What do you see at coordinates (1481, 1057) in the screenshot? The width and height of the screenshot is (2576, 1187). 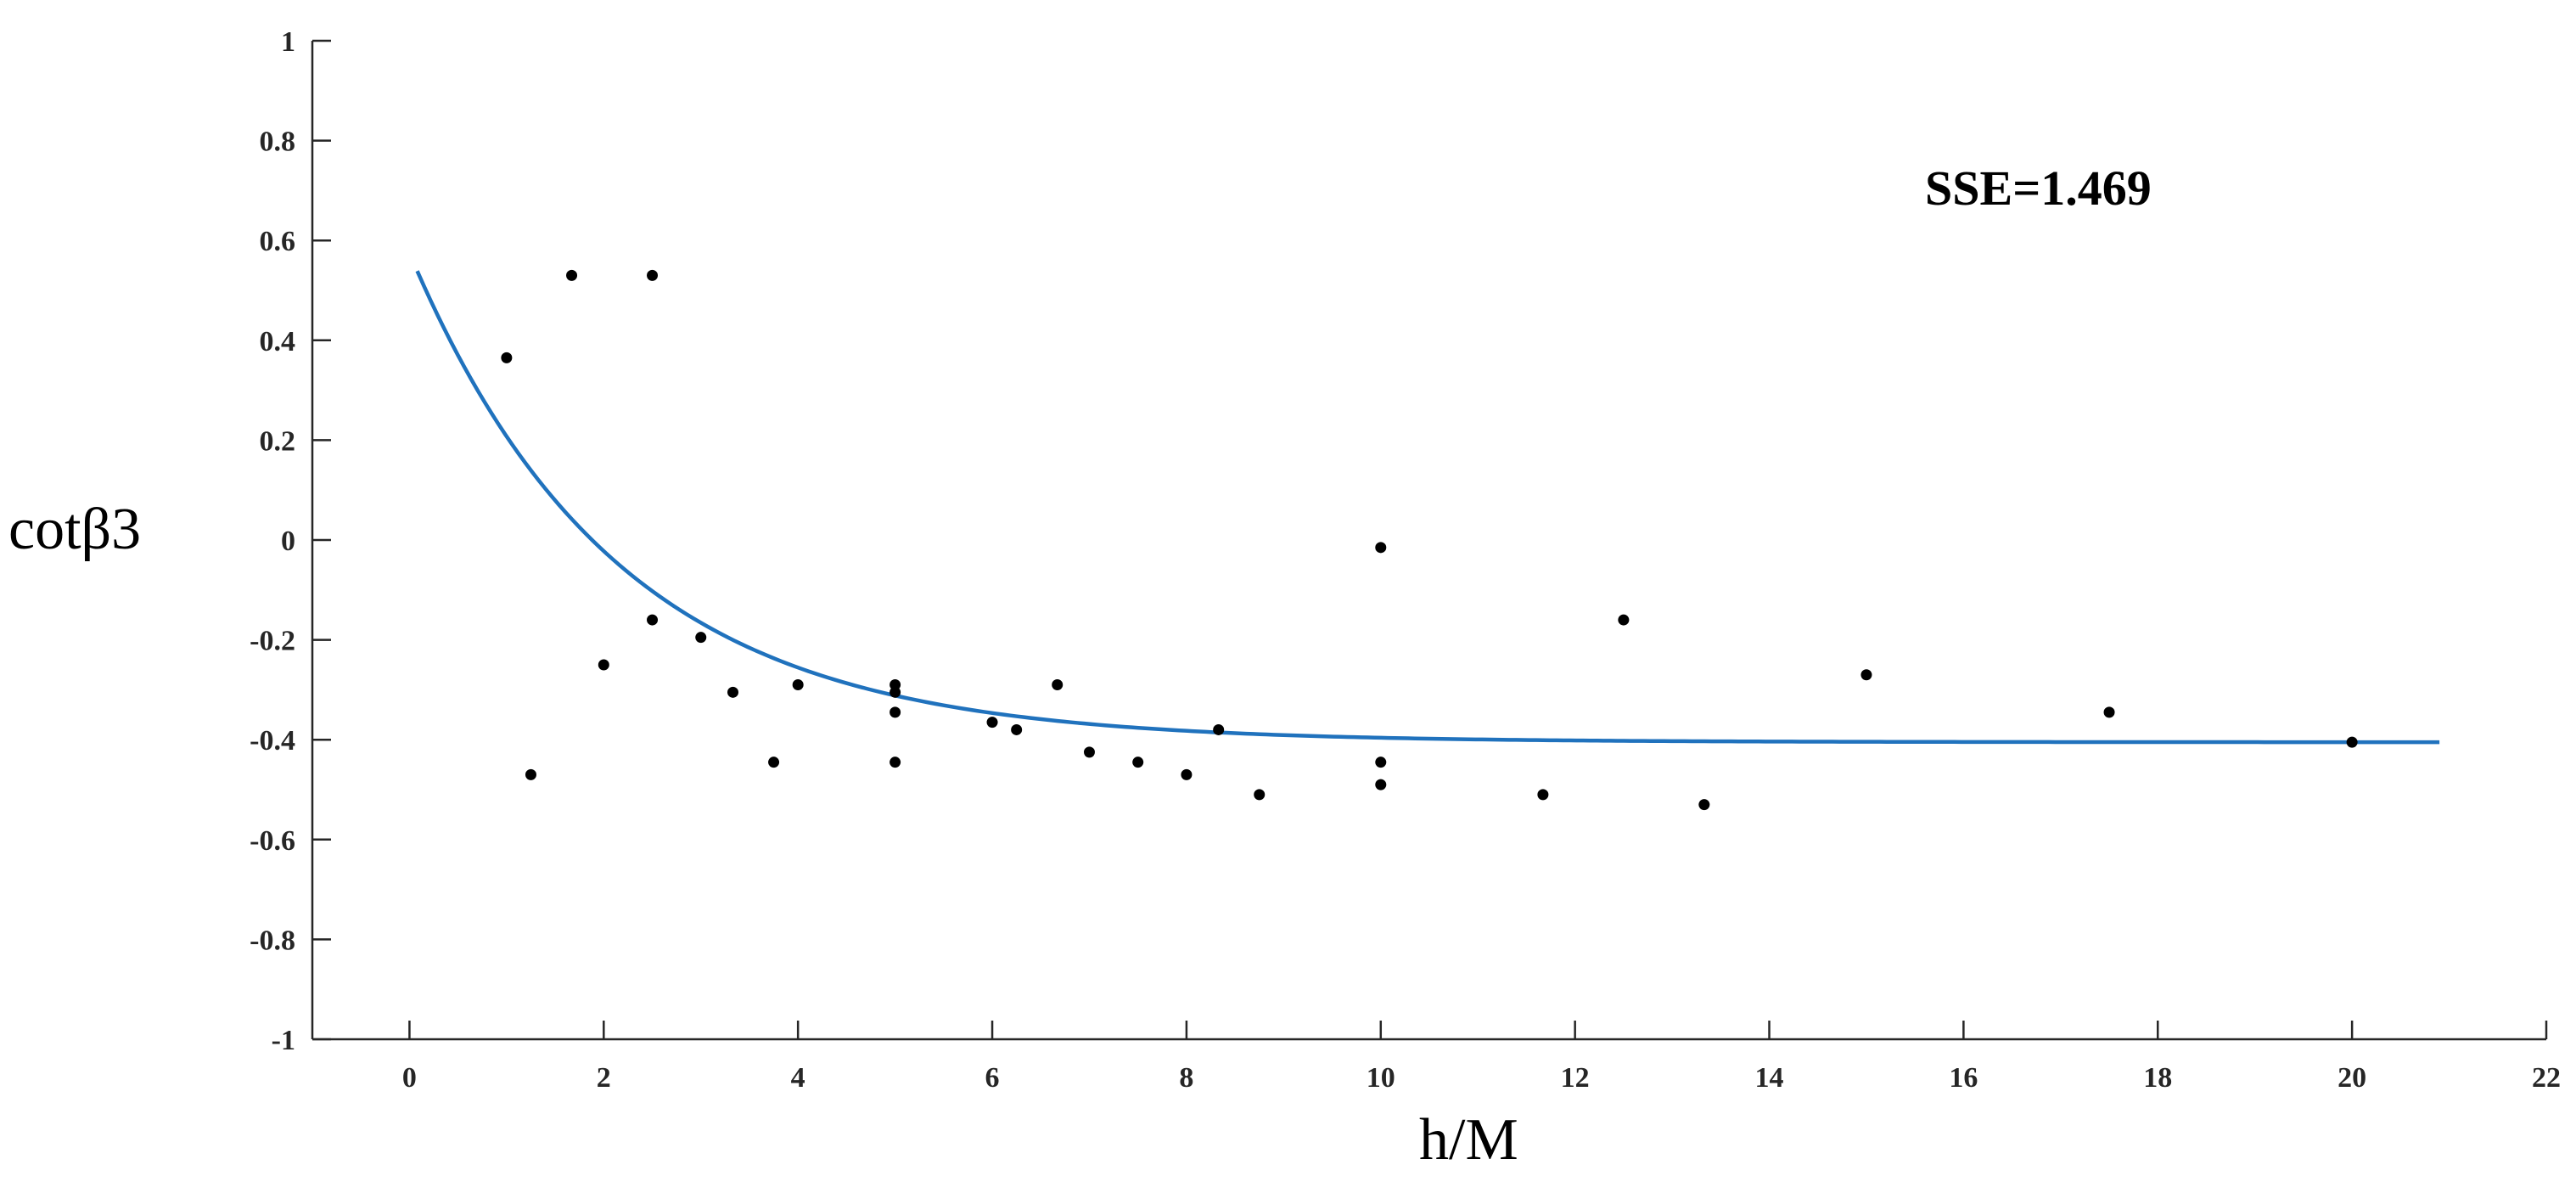 I see `x-axis-ticks: 0 2 4 6 8 10 12 14 16 18 20 22` at bounding box center [1481, 1057].